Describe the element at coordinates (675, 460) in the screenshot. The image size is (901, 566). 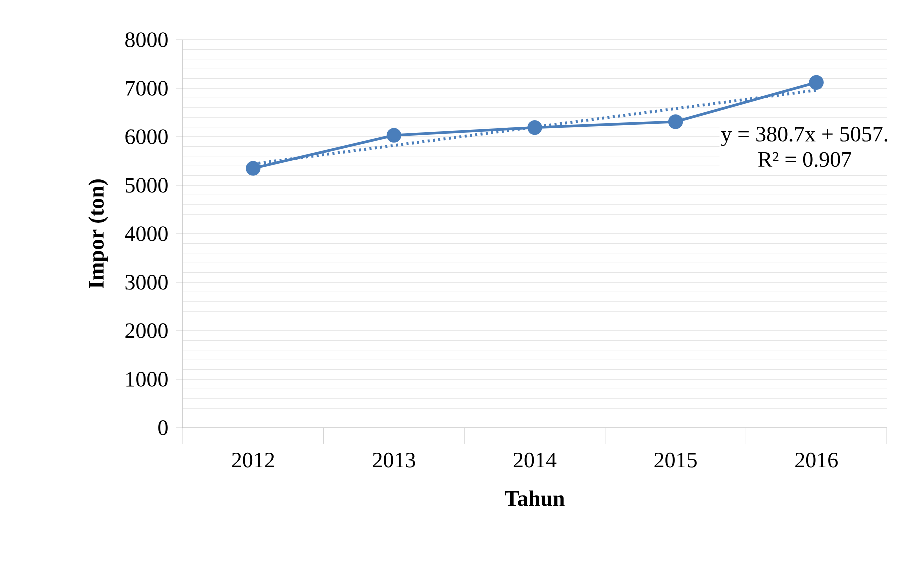
I see `x-tick-label: 2015` at that location.